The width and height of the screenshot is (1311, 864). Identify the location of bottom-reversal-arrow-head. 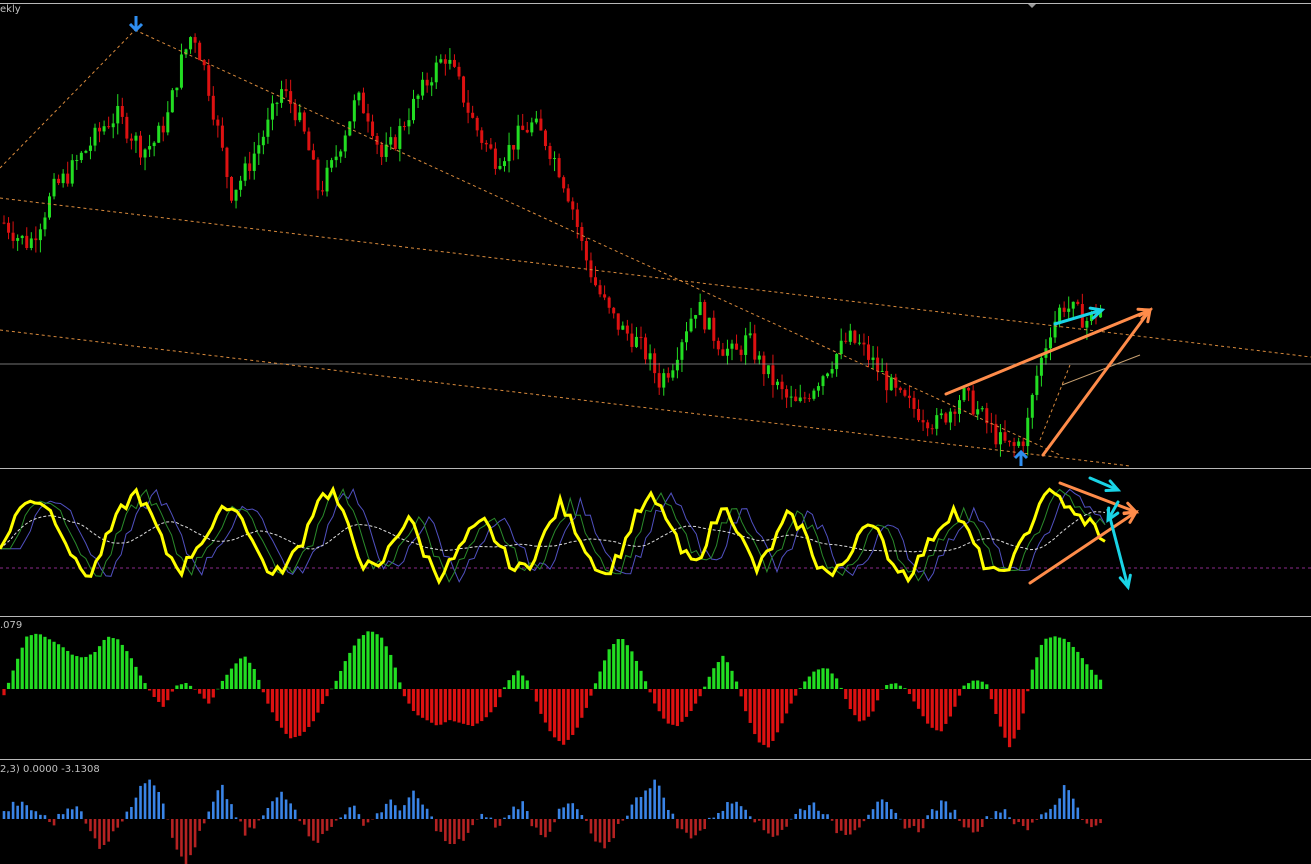
(1021, 454).